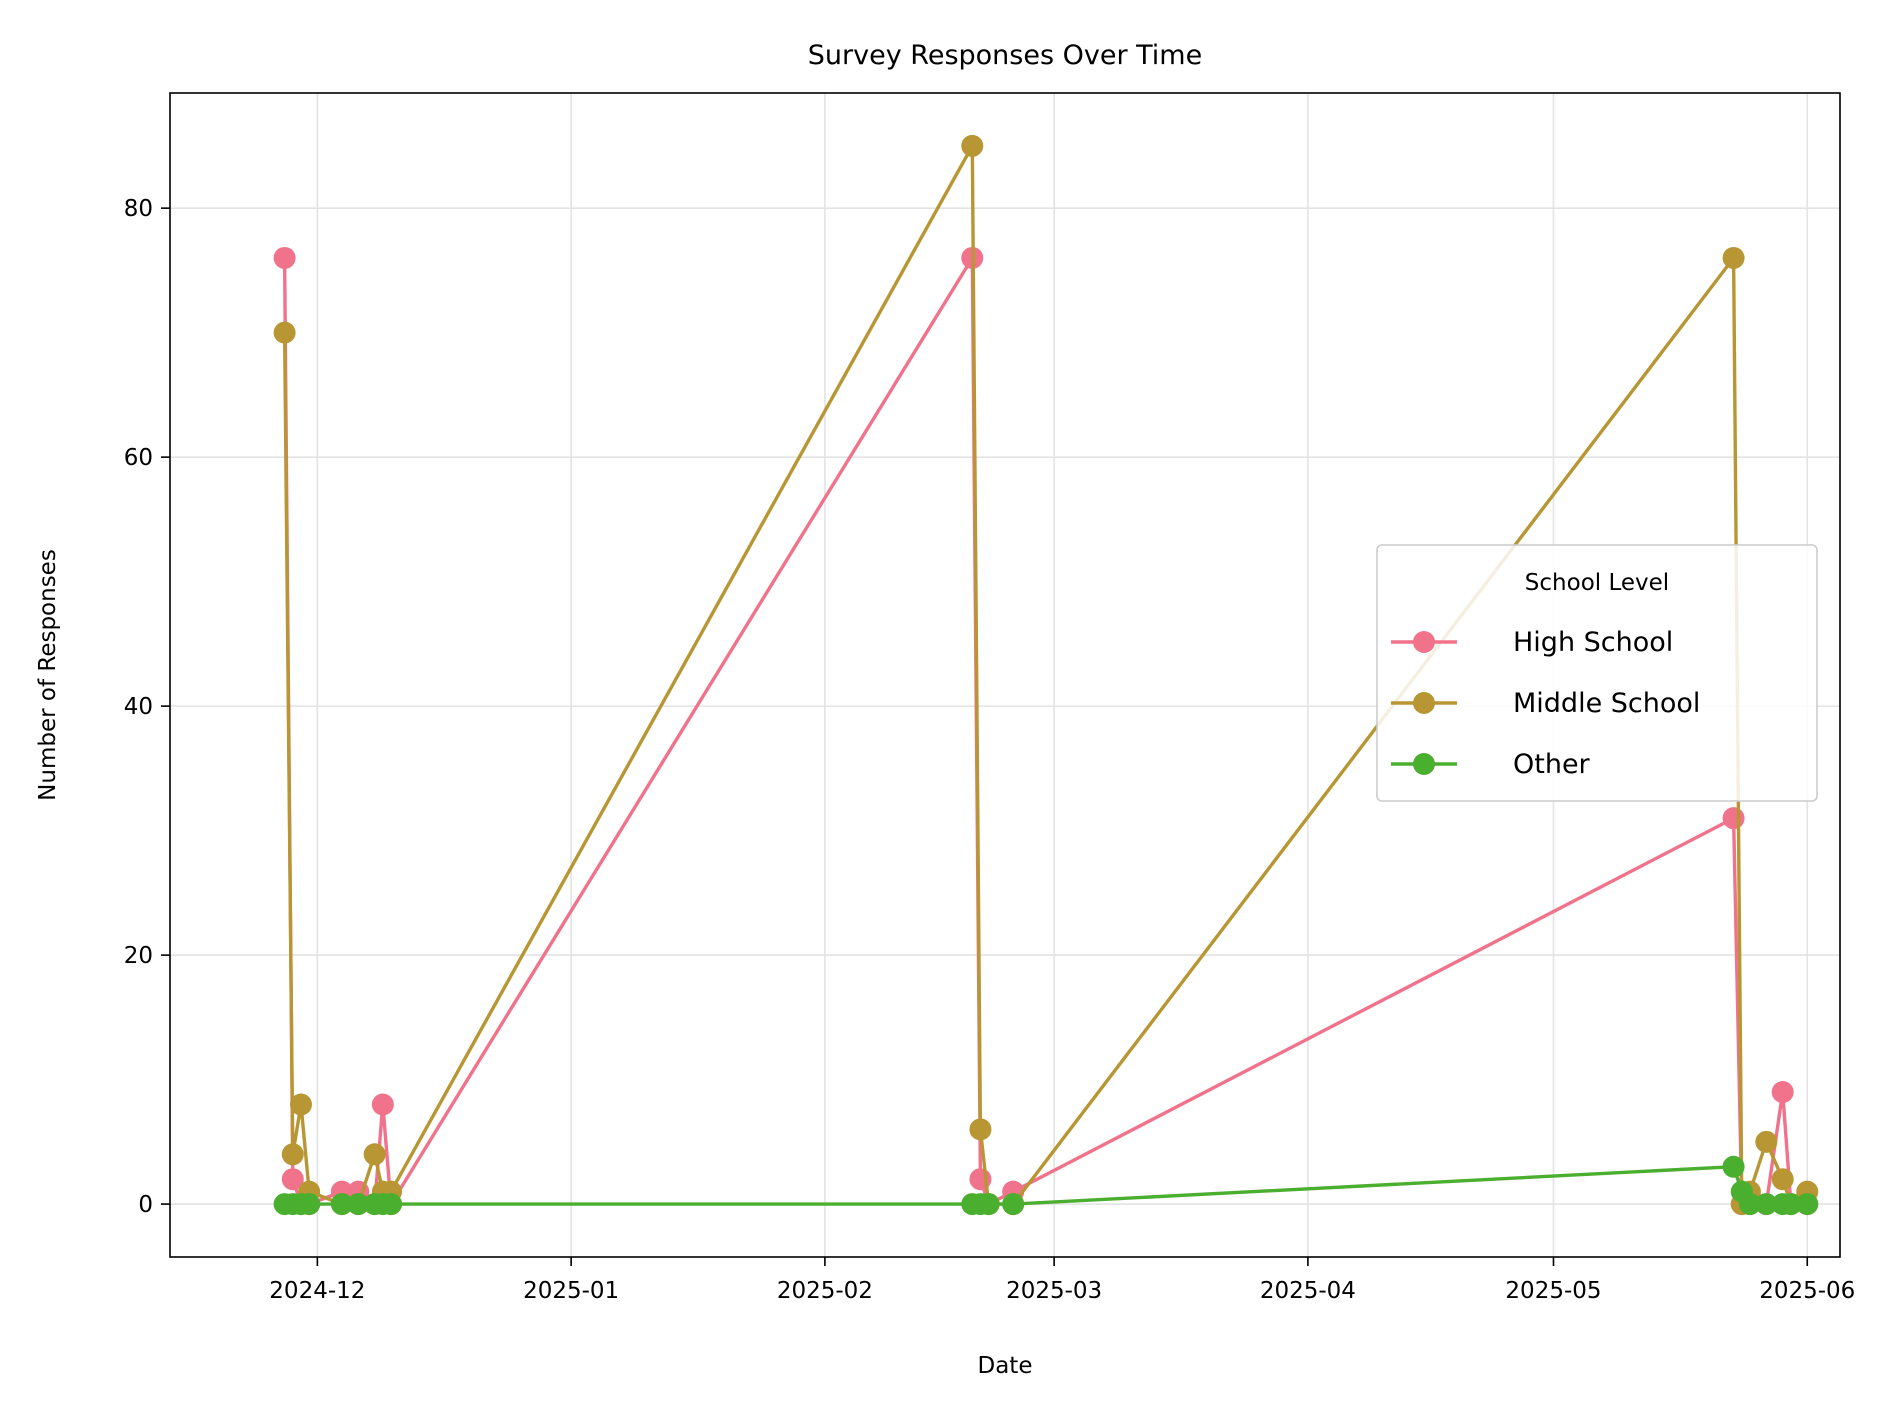 The image size is (1880, 1408). Describe the element at coordinates (571, 1291) in the screenshot. I see `x-tick-label: 2025-01` at that location.